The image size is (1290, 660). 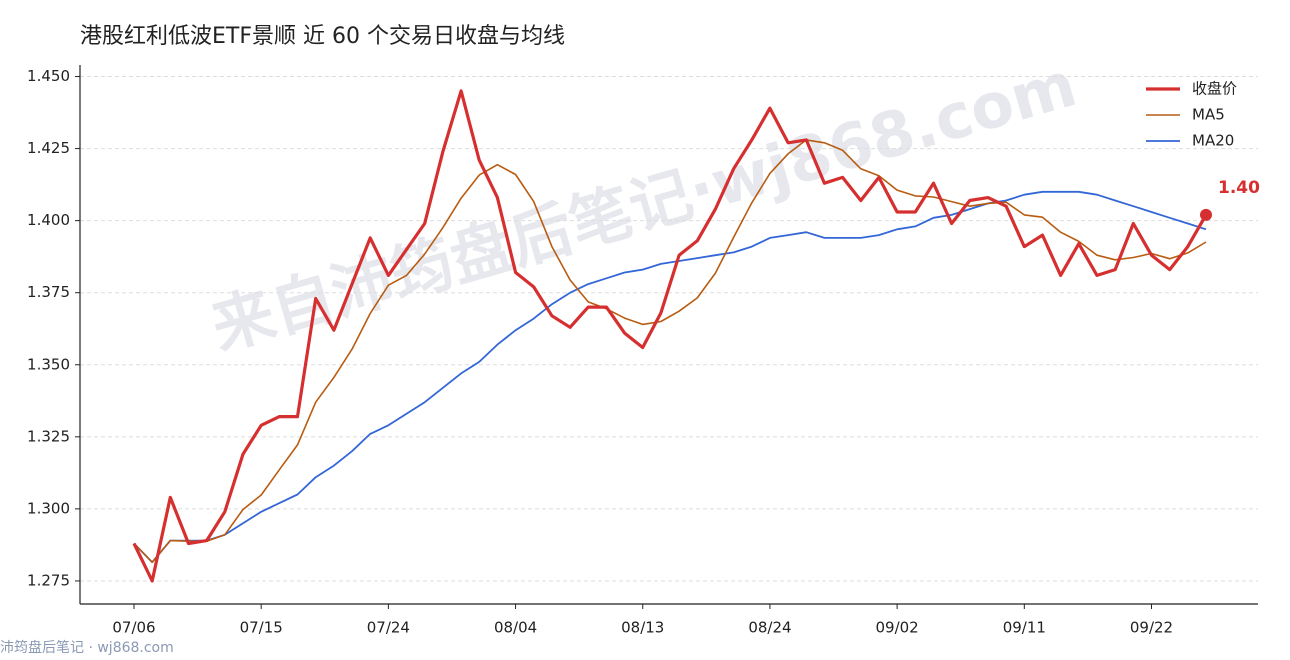 What do you see at coordinates (897, 628) in the screenshot?
I see `x-tick-label: 09/02` at bounding box center [897, 628].